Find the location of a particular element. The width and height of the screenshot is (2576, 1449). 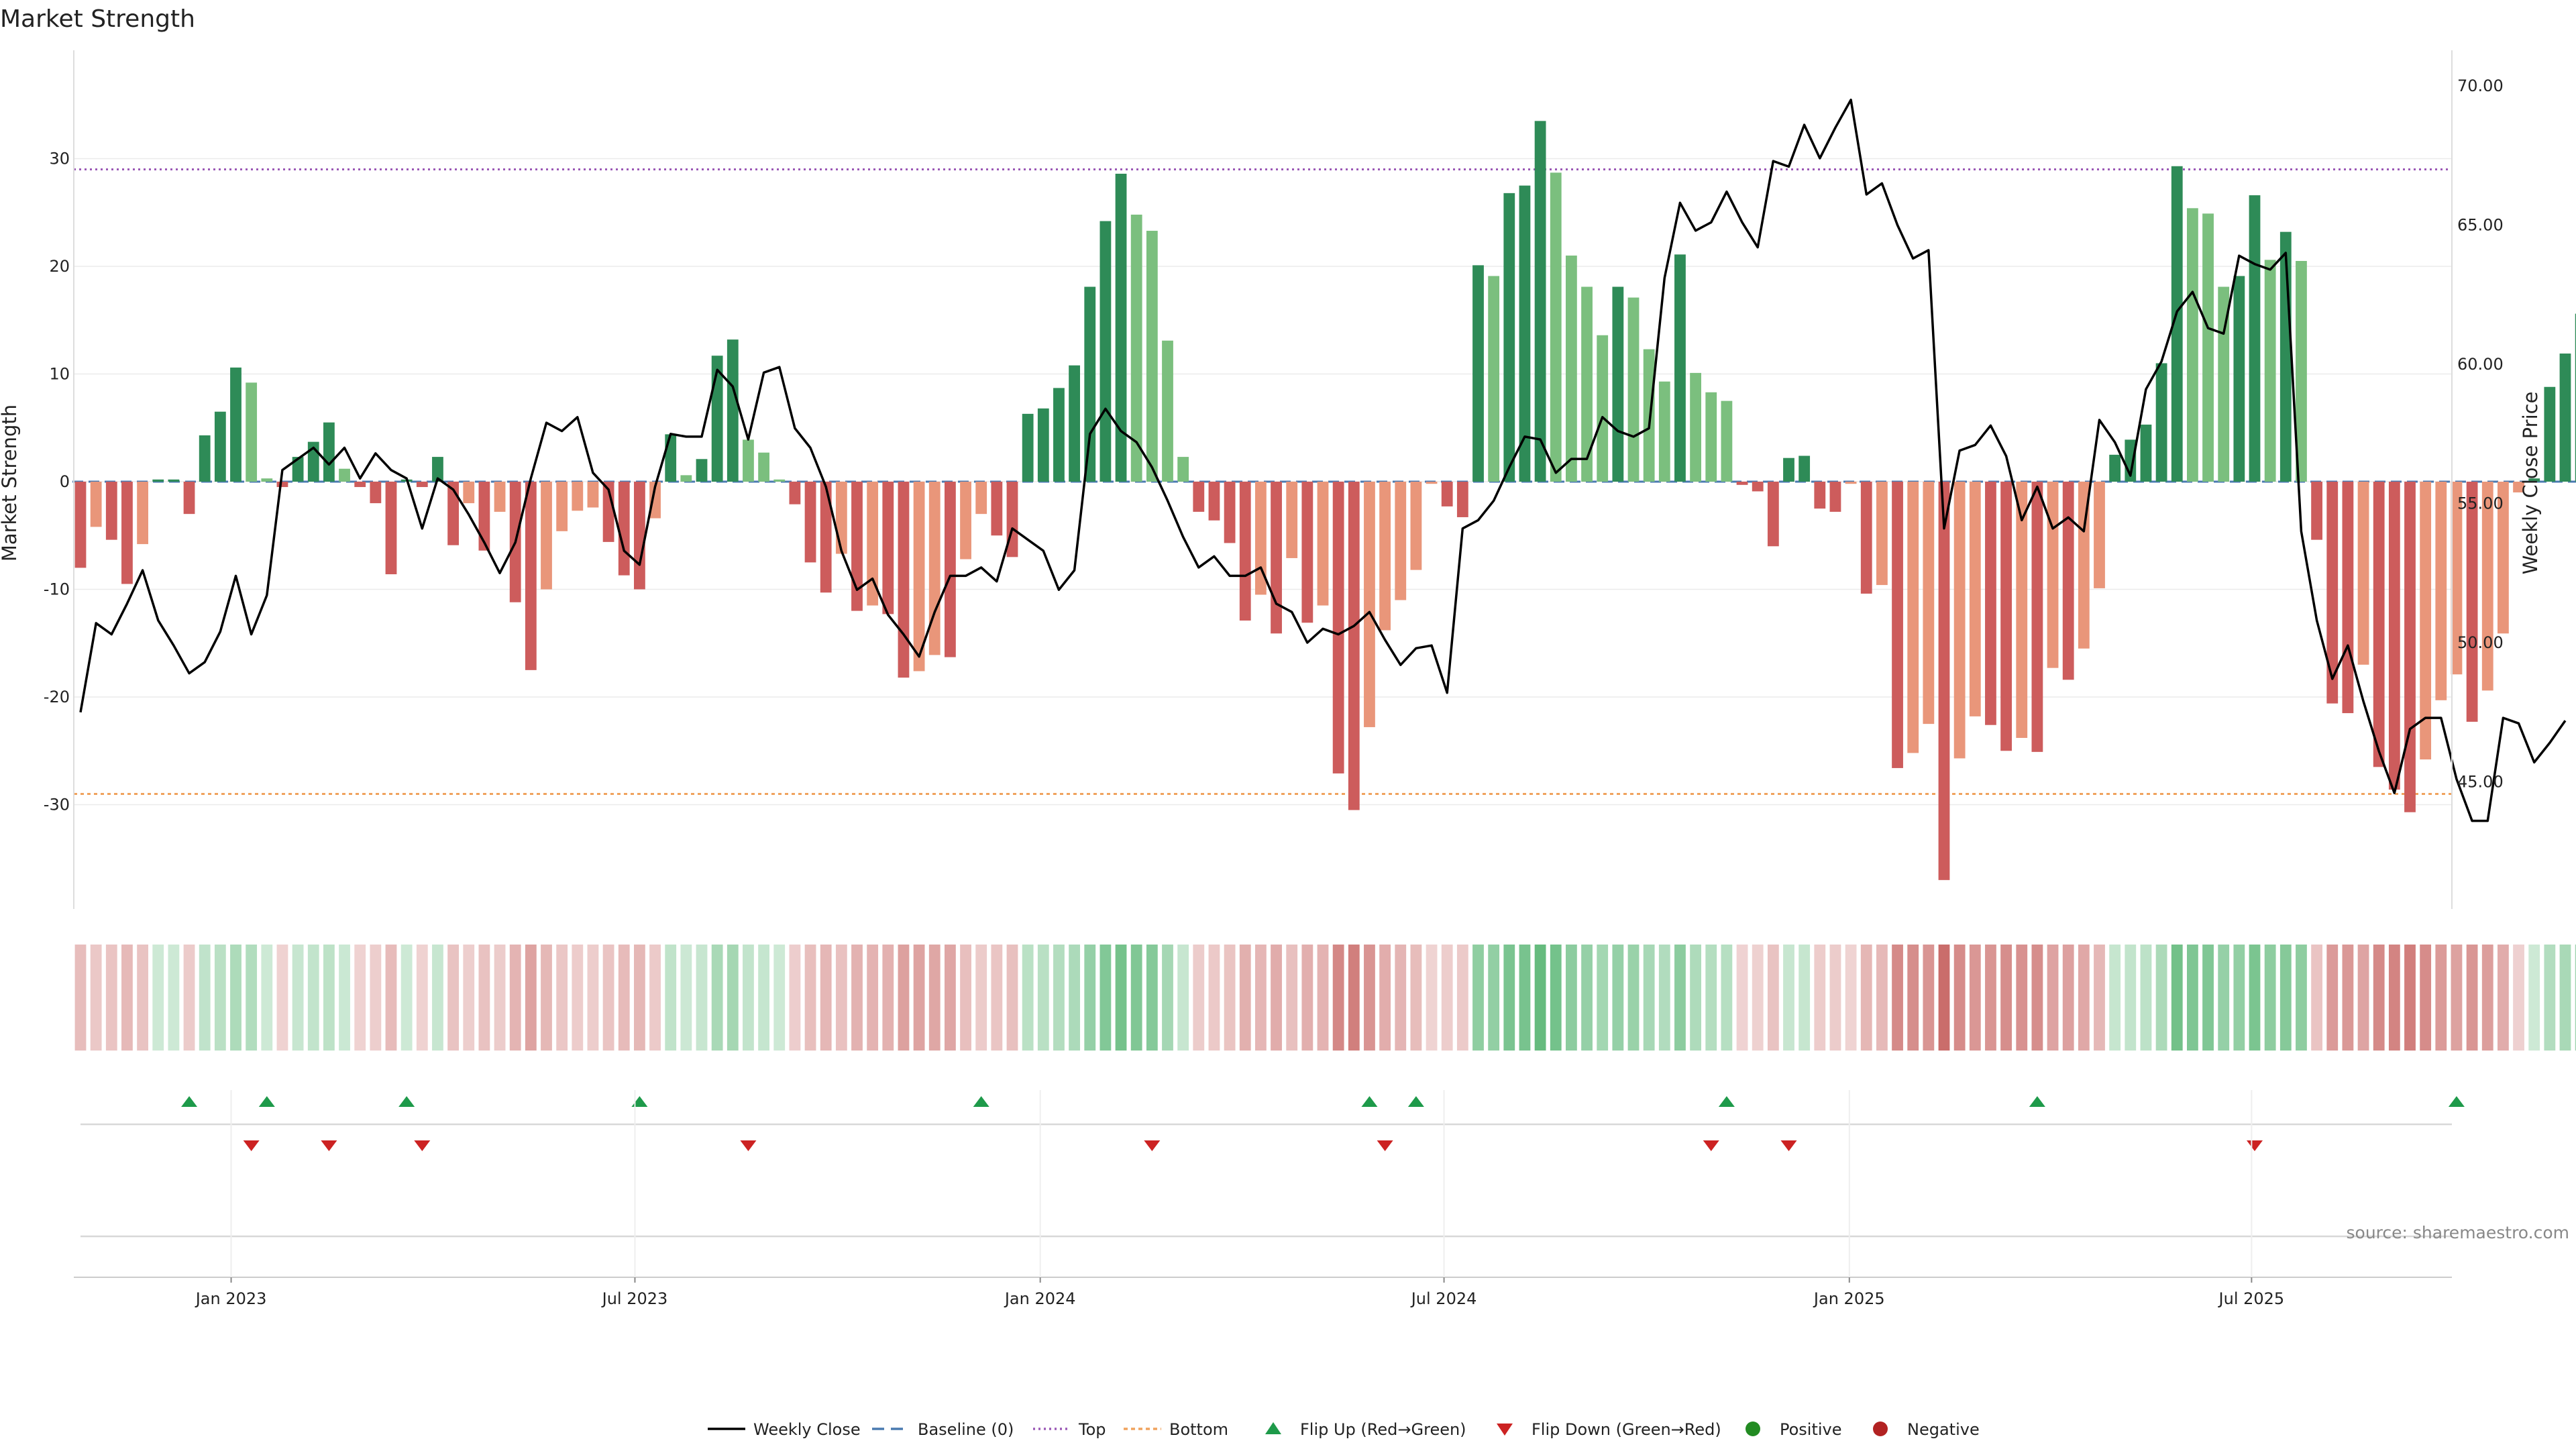

left-tick-label: 10 is located at coordinates (59, 374).